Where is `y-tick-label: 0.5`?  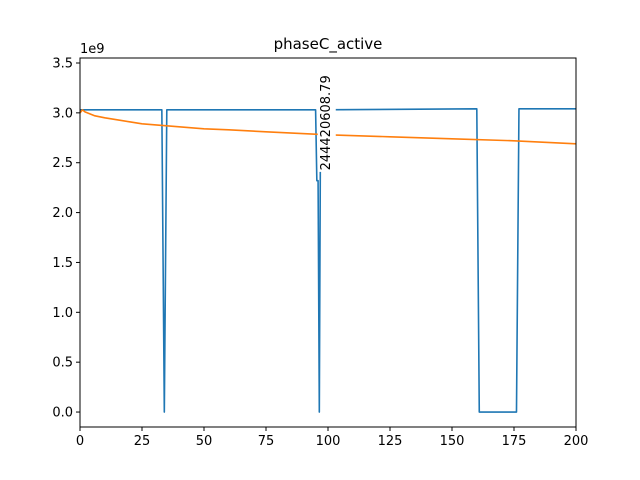 y-tick-label: 0.5 is located at coordinates (62, 363).